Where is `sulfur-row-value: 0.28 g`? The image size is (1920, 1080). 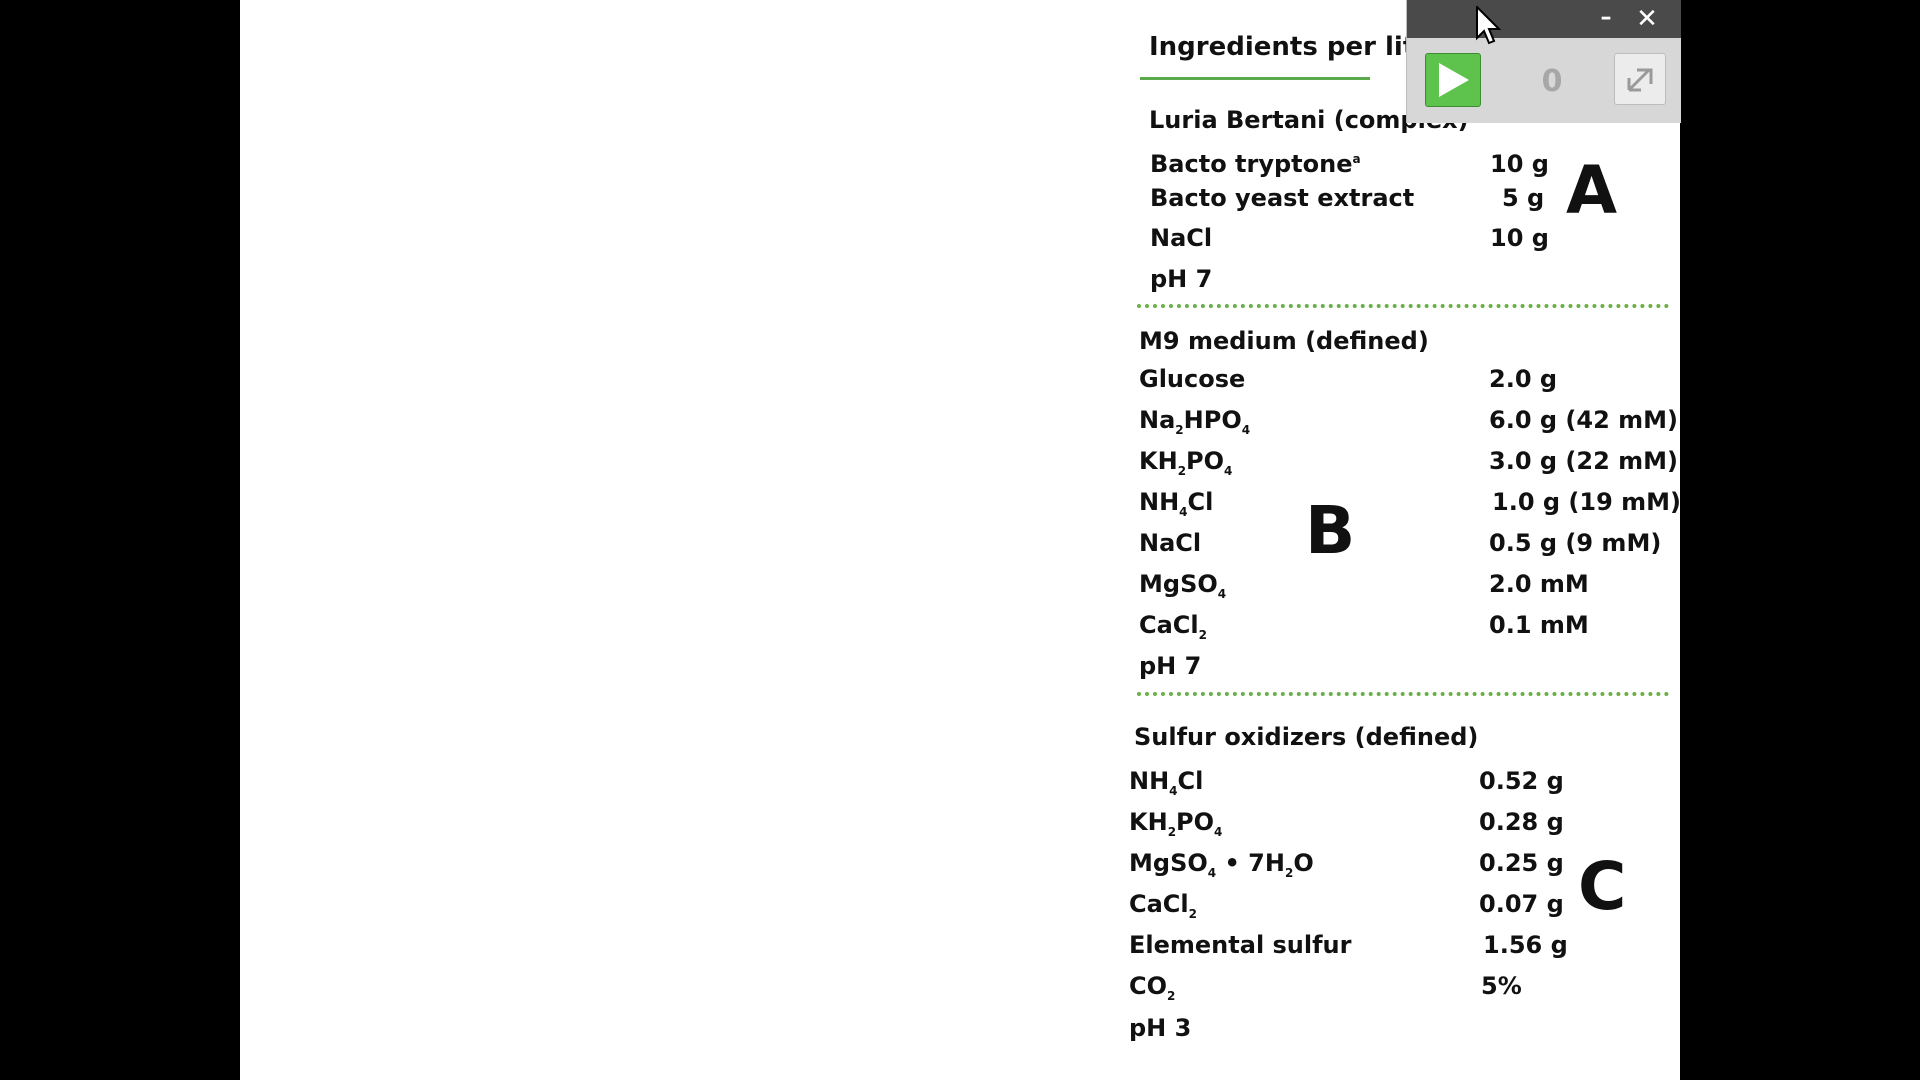
sulfur-row-value: 0.28 g is located at coordinates (1521, 822).